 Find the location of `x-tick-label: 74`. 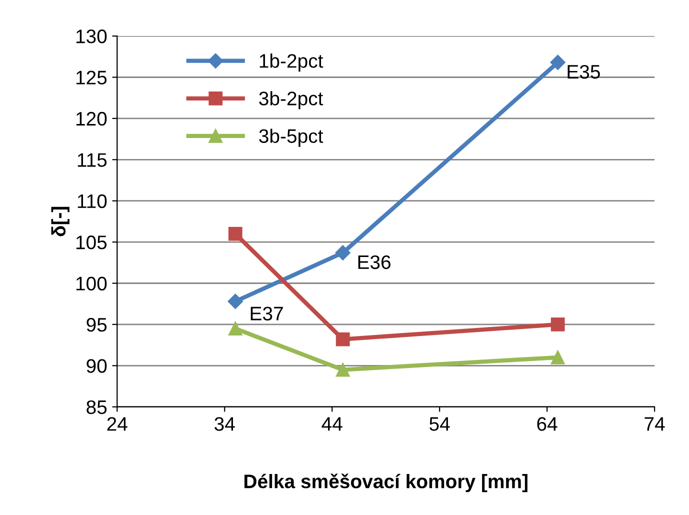

x-tick-label: 74 is located at coordinates (654, 424).